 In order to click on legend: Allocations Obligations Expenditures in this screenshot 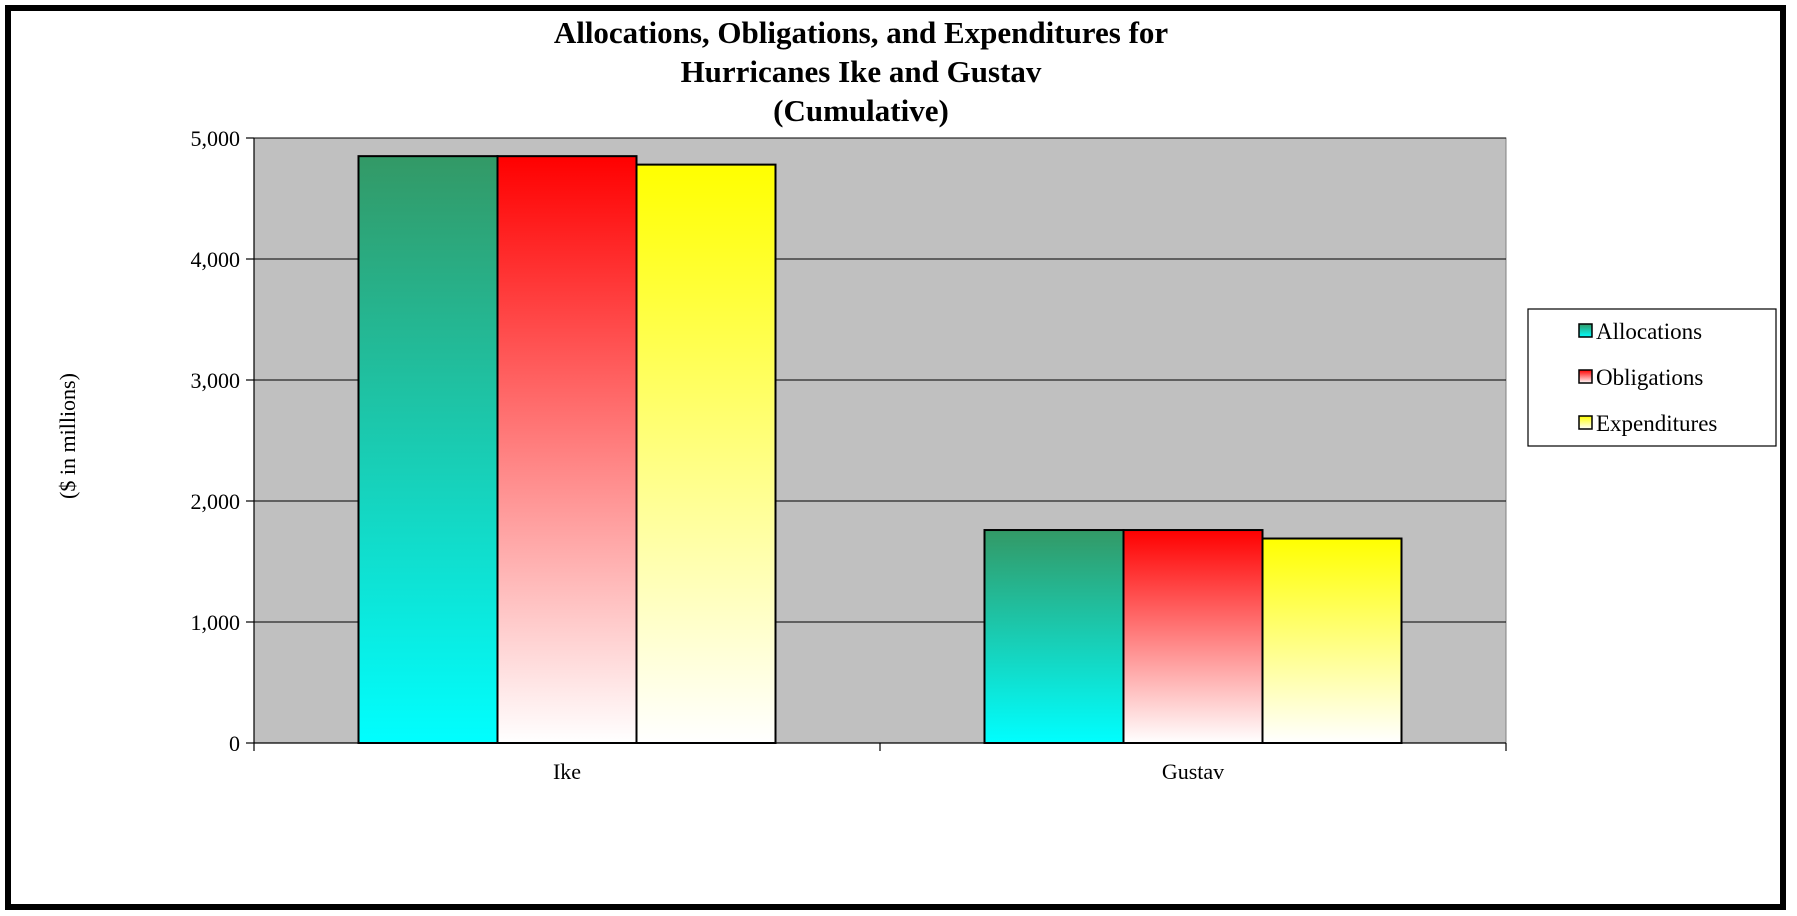, I will do `click(1652, 377)`.